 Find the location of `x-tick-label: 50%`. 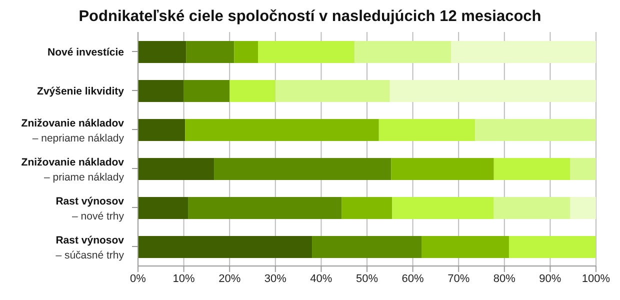

x-tick-label: 50% is located at coordinates (367, 278).